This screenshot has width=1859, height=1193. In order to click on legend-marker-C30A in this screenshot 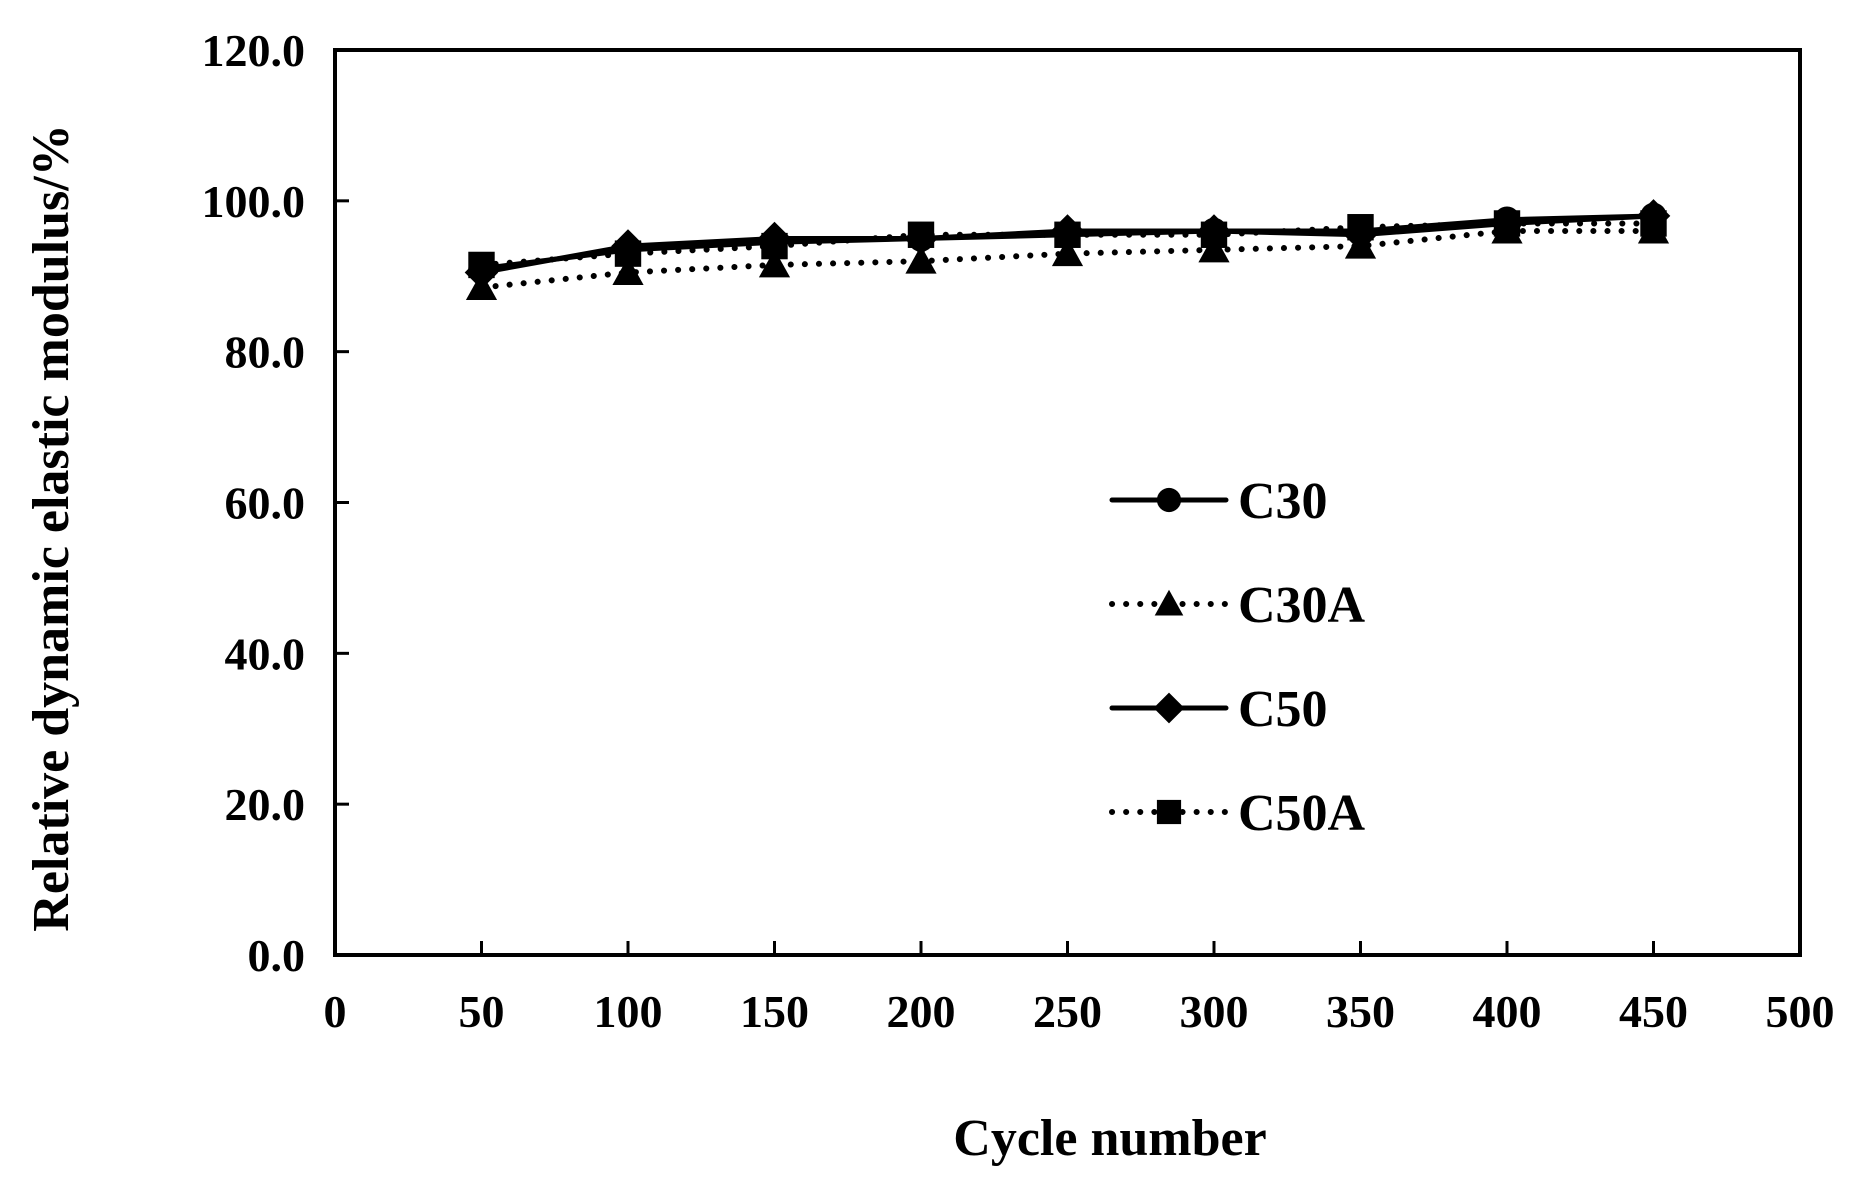, I will do `click(1169, 602)`.